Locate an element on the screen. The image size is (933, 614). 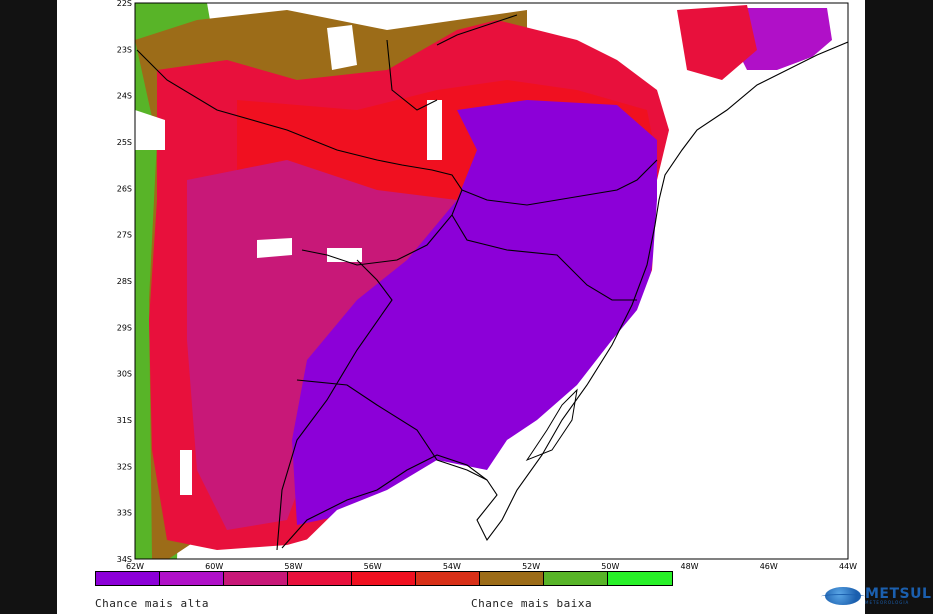
color-scale-bar is located at coordinates (384, 578).